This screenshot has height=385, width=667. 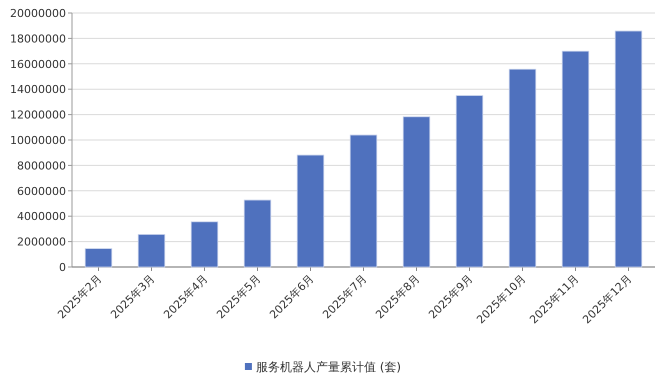 I want to click on y-tick-label: 8000000, so click(x=41, y=165).